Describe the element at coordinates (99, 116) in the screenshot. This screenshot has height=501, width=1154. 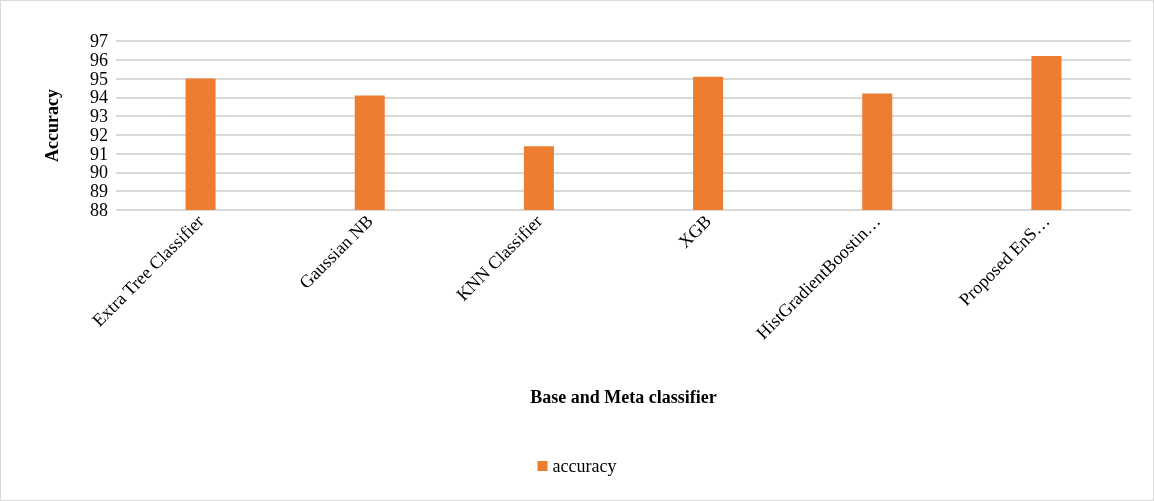
I see `y-tick-label: 93` at that location.